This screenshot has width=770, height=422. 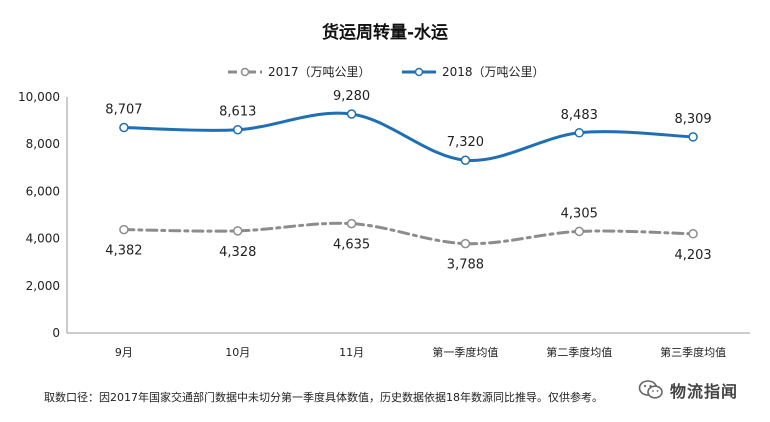 What do you see at coordinates (245, 72) in the screenshot?
I see `legend-2017-marker` at bounding box center [245, 72].